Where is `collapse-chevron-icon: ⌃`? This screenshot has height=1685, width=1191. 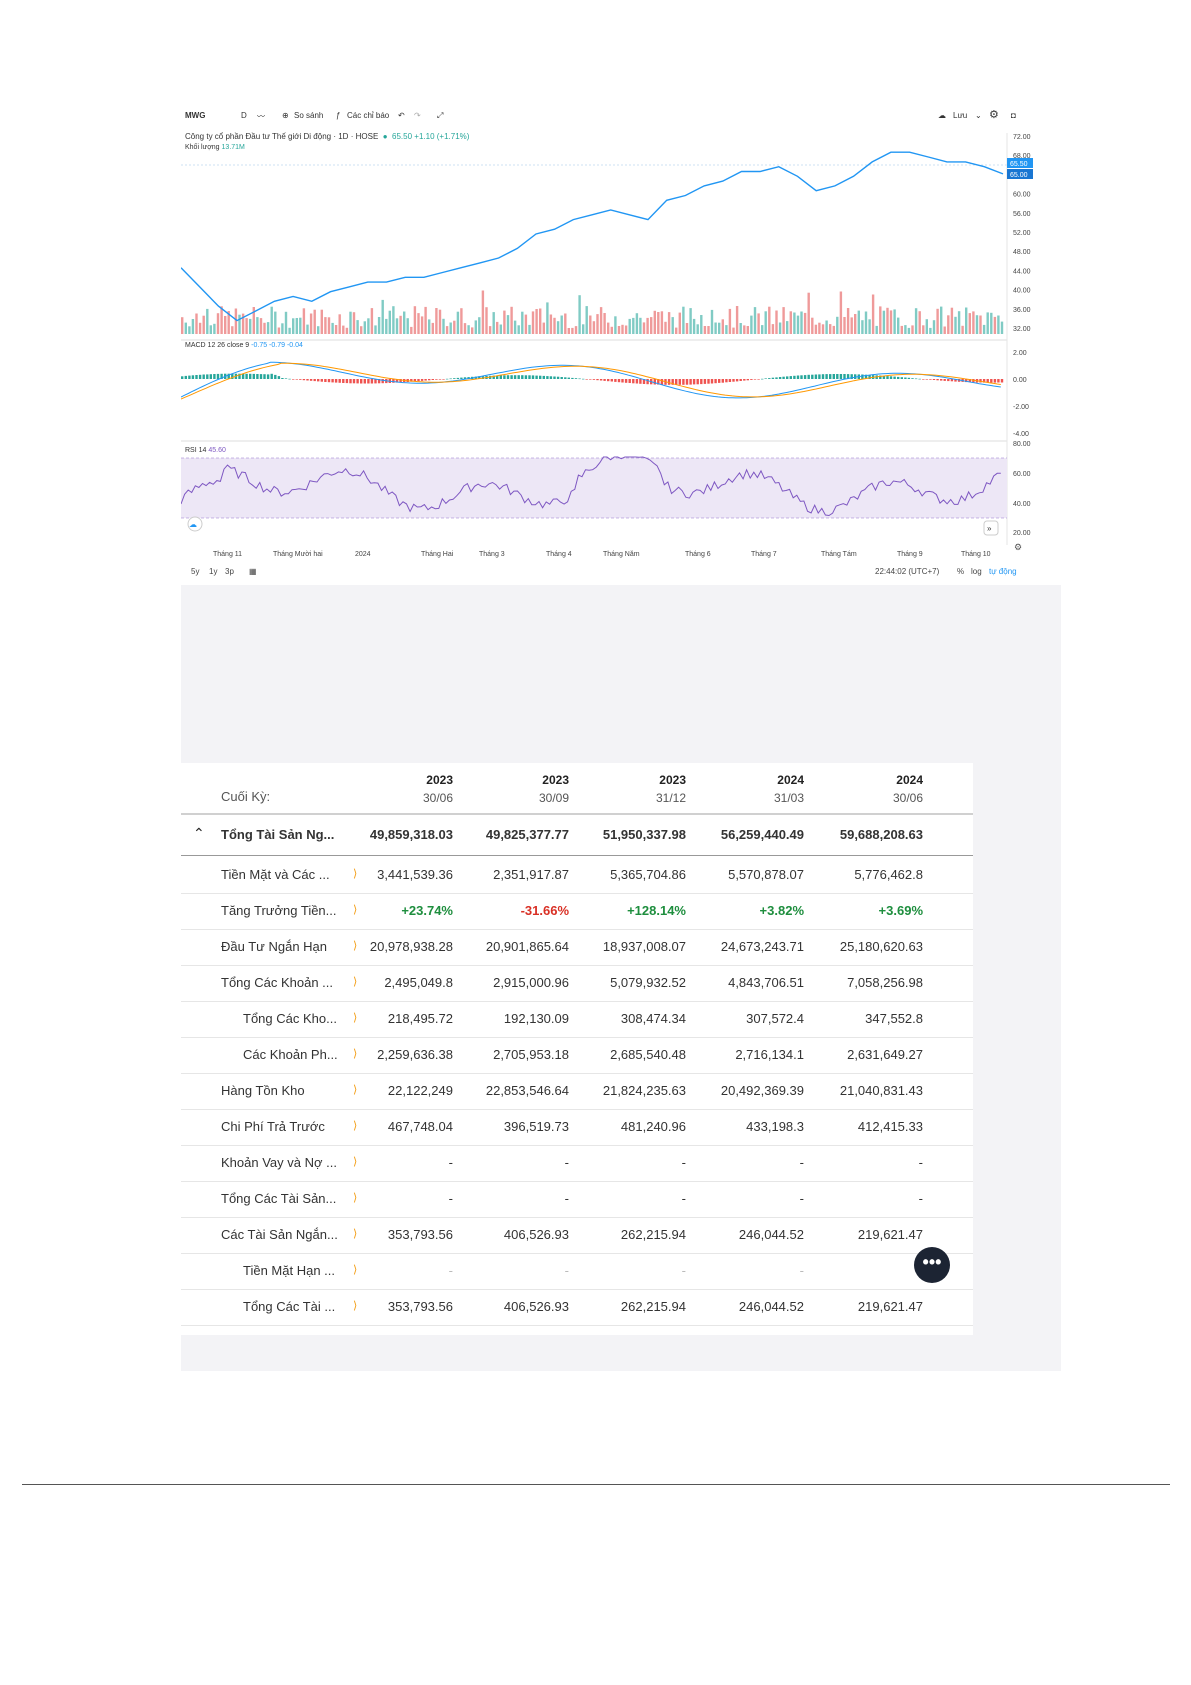 collapse-chevron-icon: ⌃ is located at coordinates (199, 833).